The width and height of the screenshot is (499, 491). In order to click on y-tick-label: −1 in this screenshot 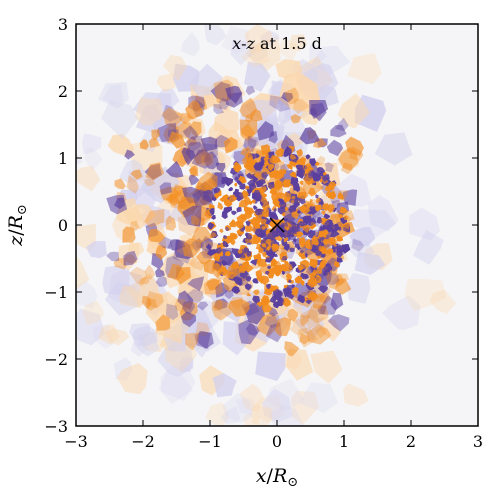, I will do `click(56, 292)`.